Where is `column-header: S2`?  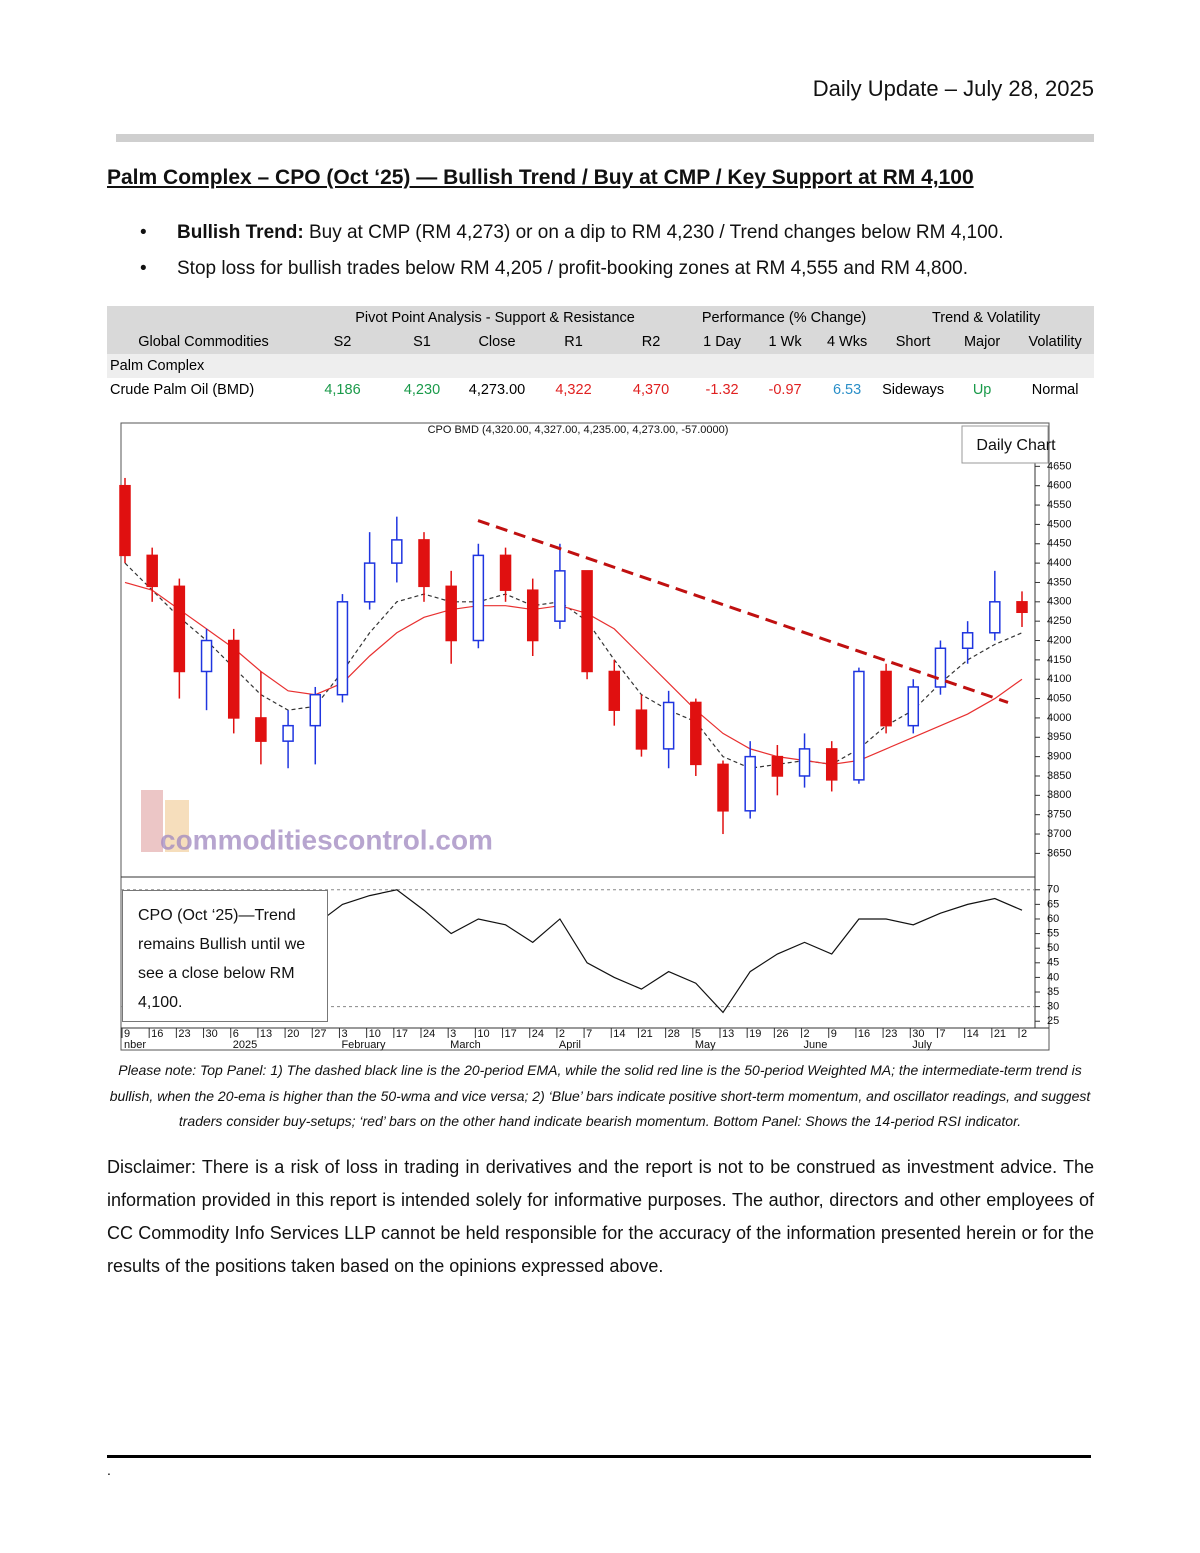
column-header: S2 is located at coordinates (342, 342).